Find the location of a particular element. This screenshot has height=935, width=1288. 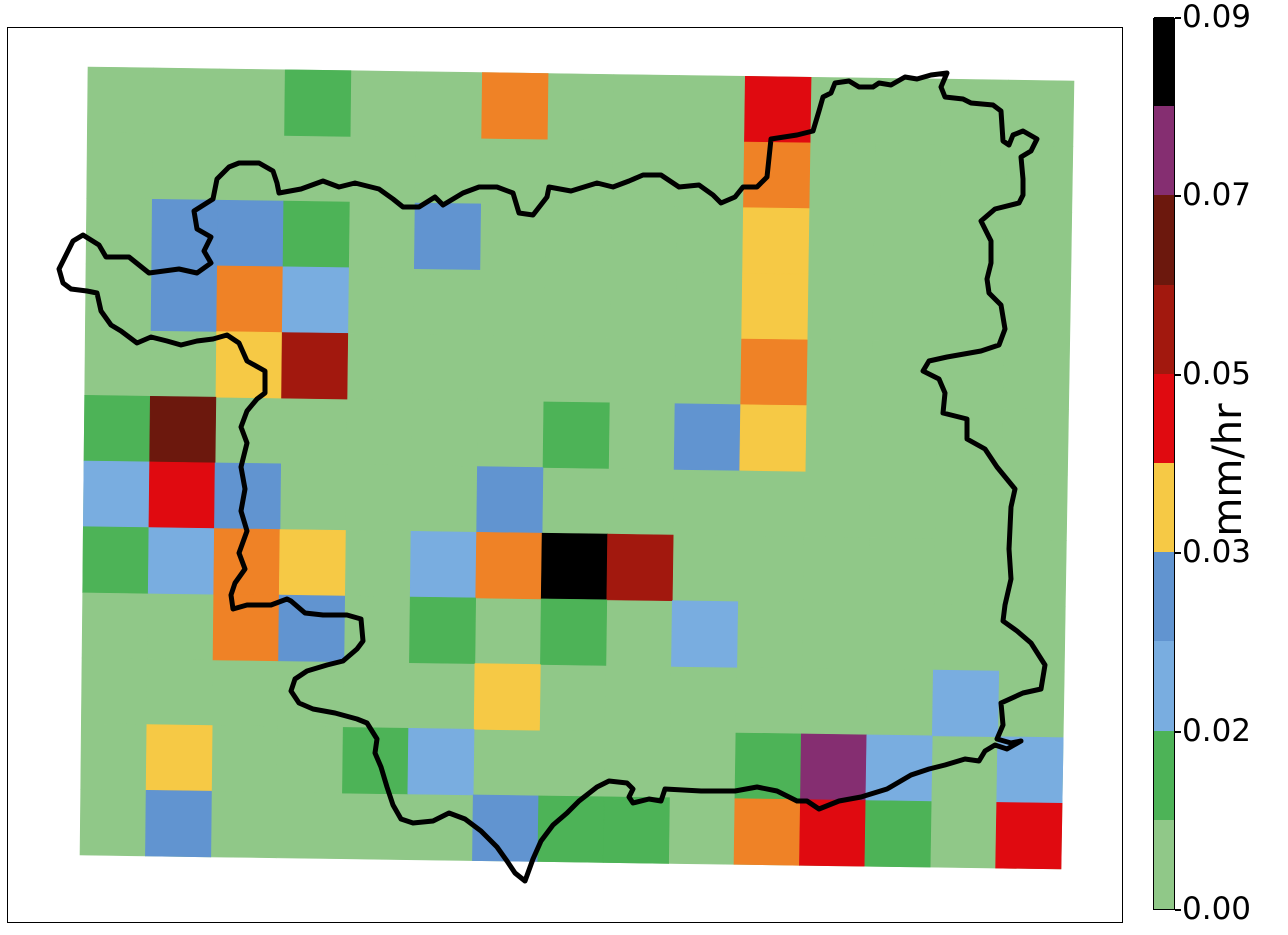

colorbar is located at coordinates (1164, 463).